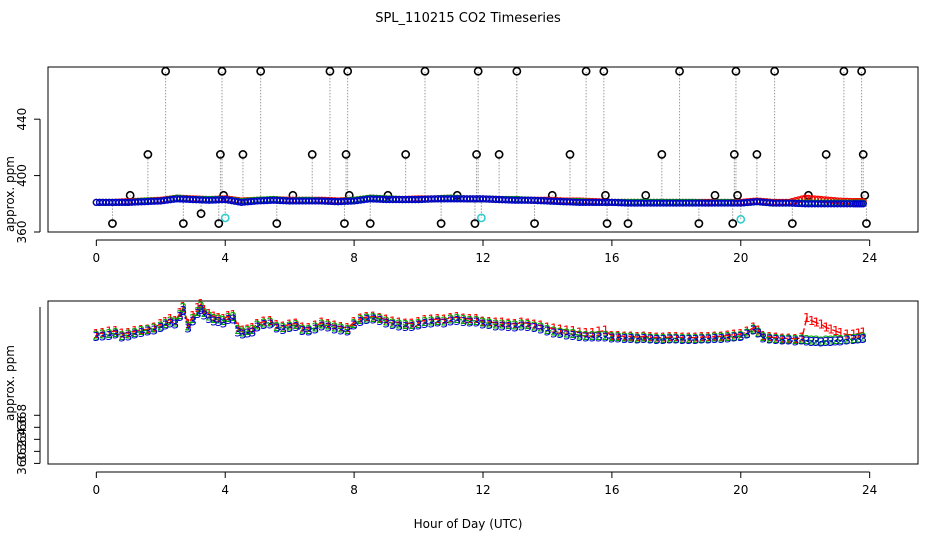 The image size is (936, 540). Describe the element at coordinates (850, 204) in the screenshot. I see `series-3-point` at that location.